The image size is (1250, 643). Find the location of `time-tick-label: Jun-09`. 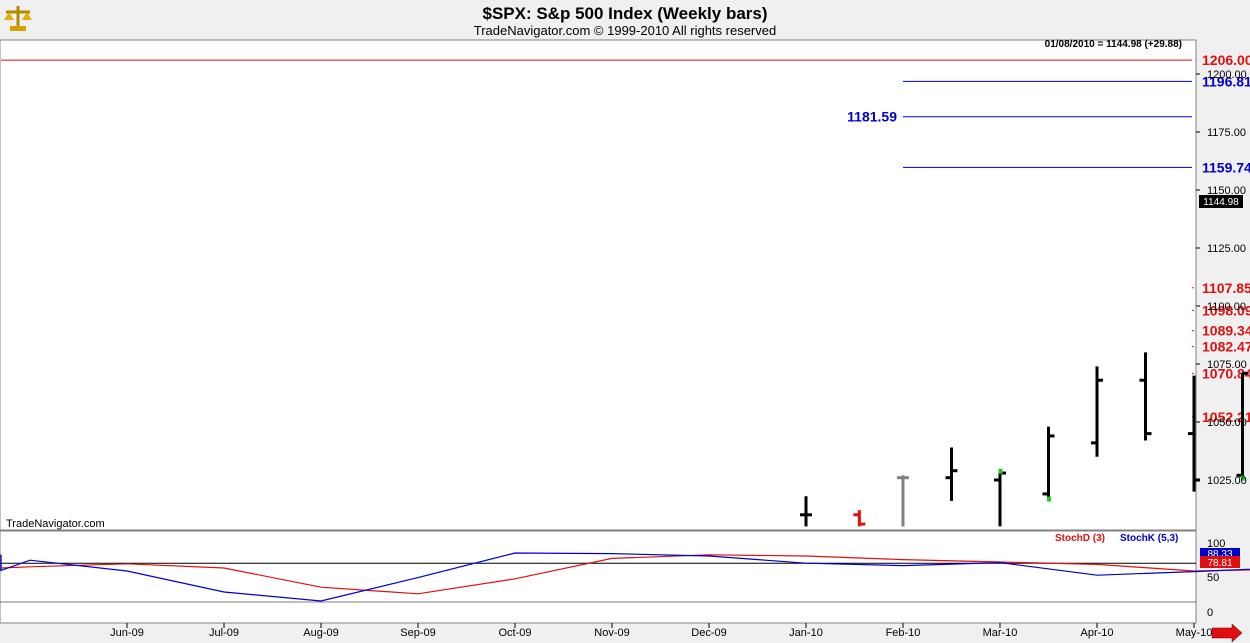

time-tick-label: Jun-09 is located at coordinates (127, 633).